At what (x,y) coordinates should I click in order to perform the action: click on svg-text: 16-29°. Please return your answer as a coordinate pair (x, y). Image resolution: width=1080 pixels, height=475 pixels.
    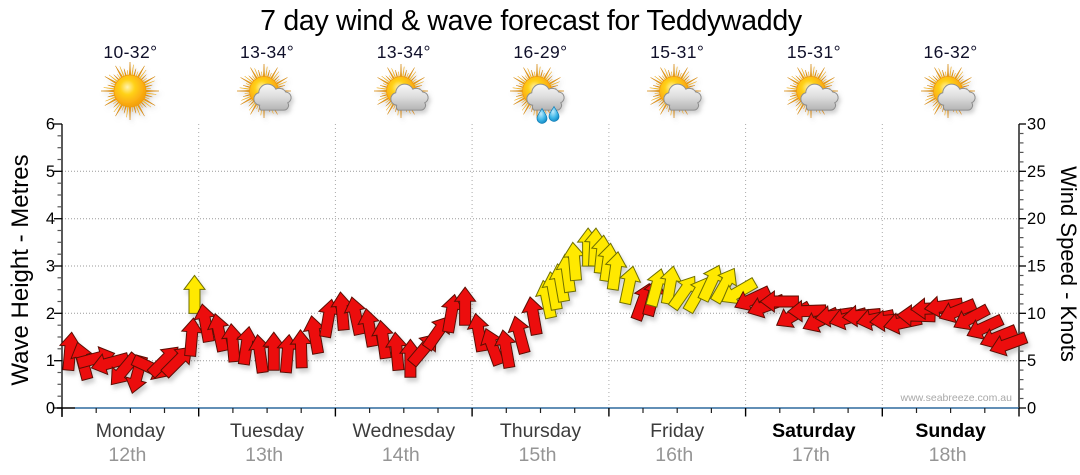
    Looking at the image, I should click on (540, 52).